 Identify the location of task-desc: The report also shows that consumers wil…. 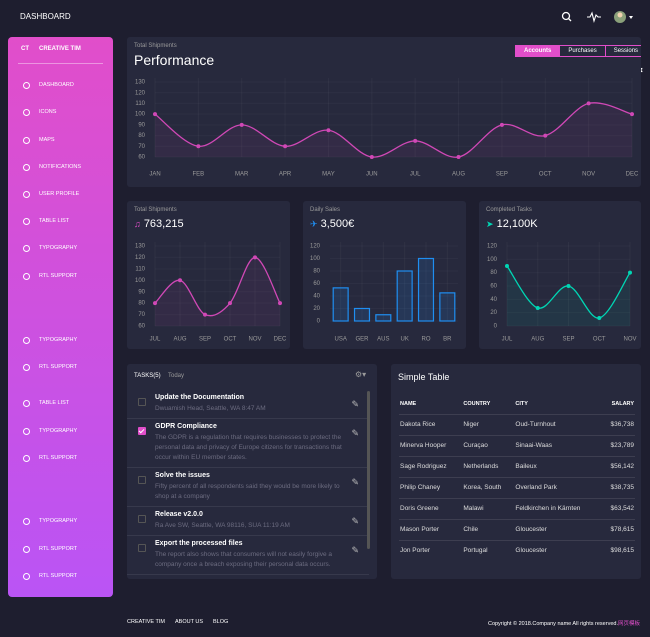
(244, 559).